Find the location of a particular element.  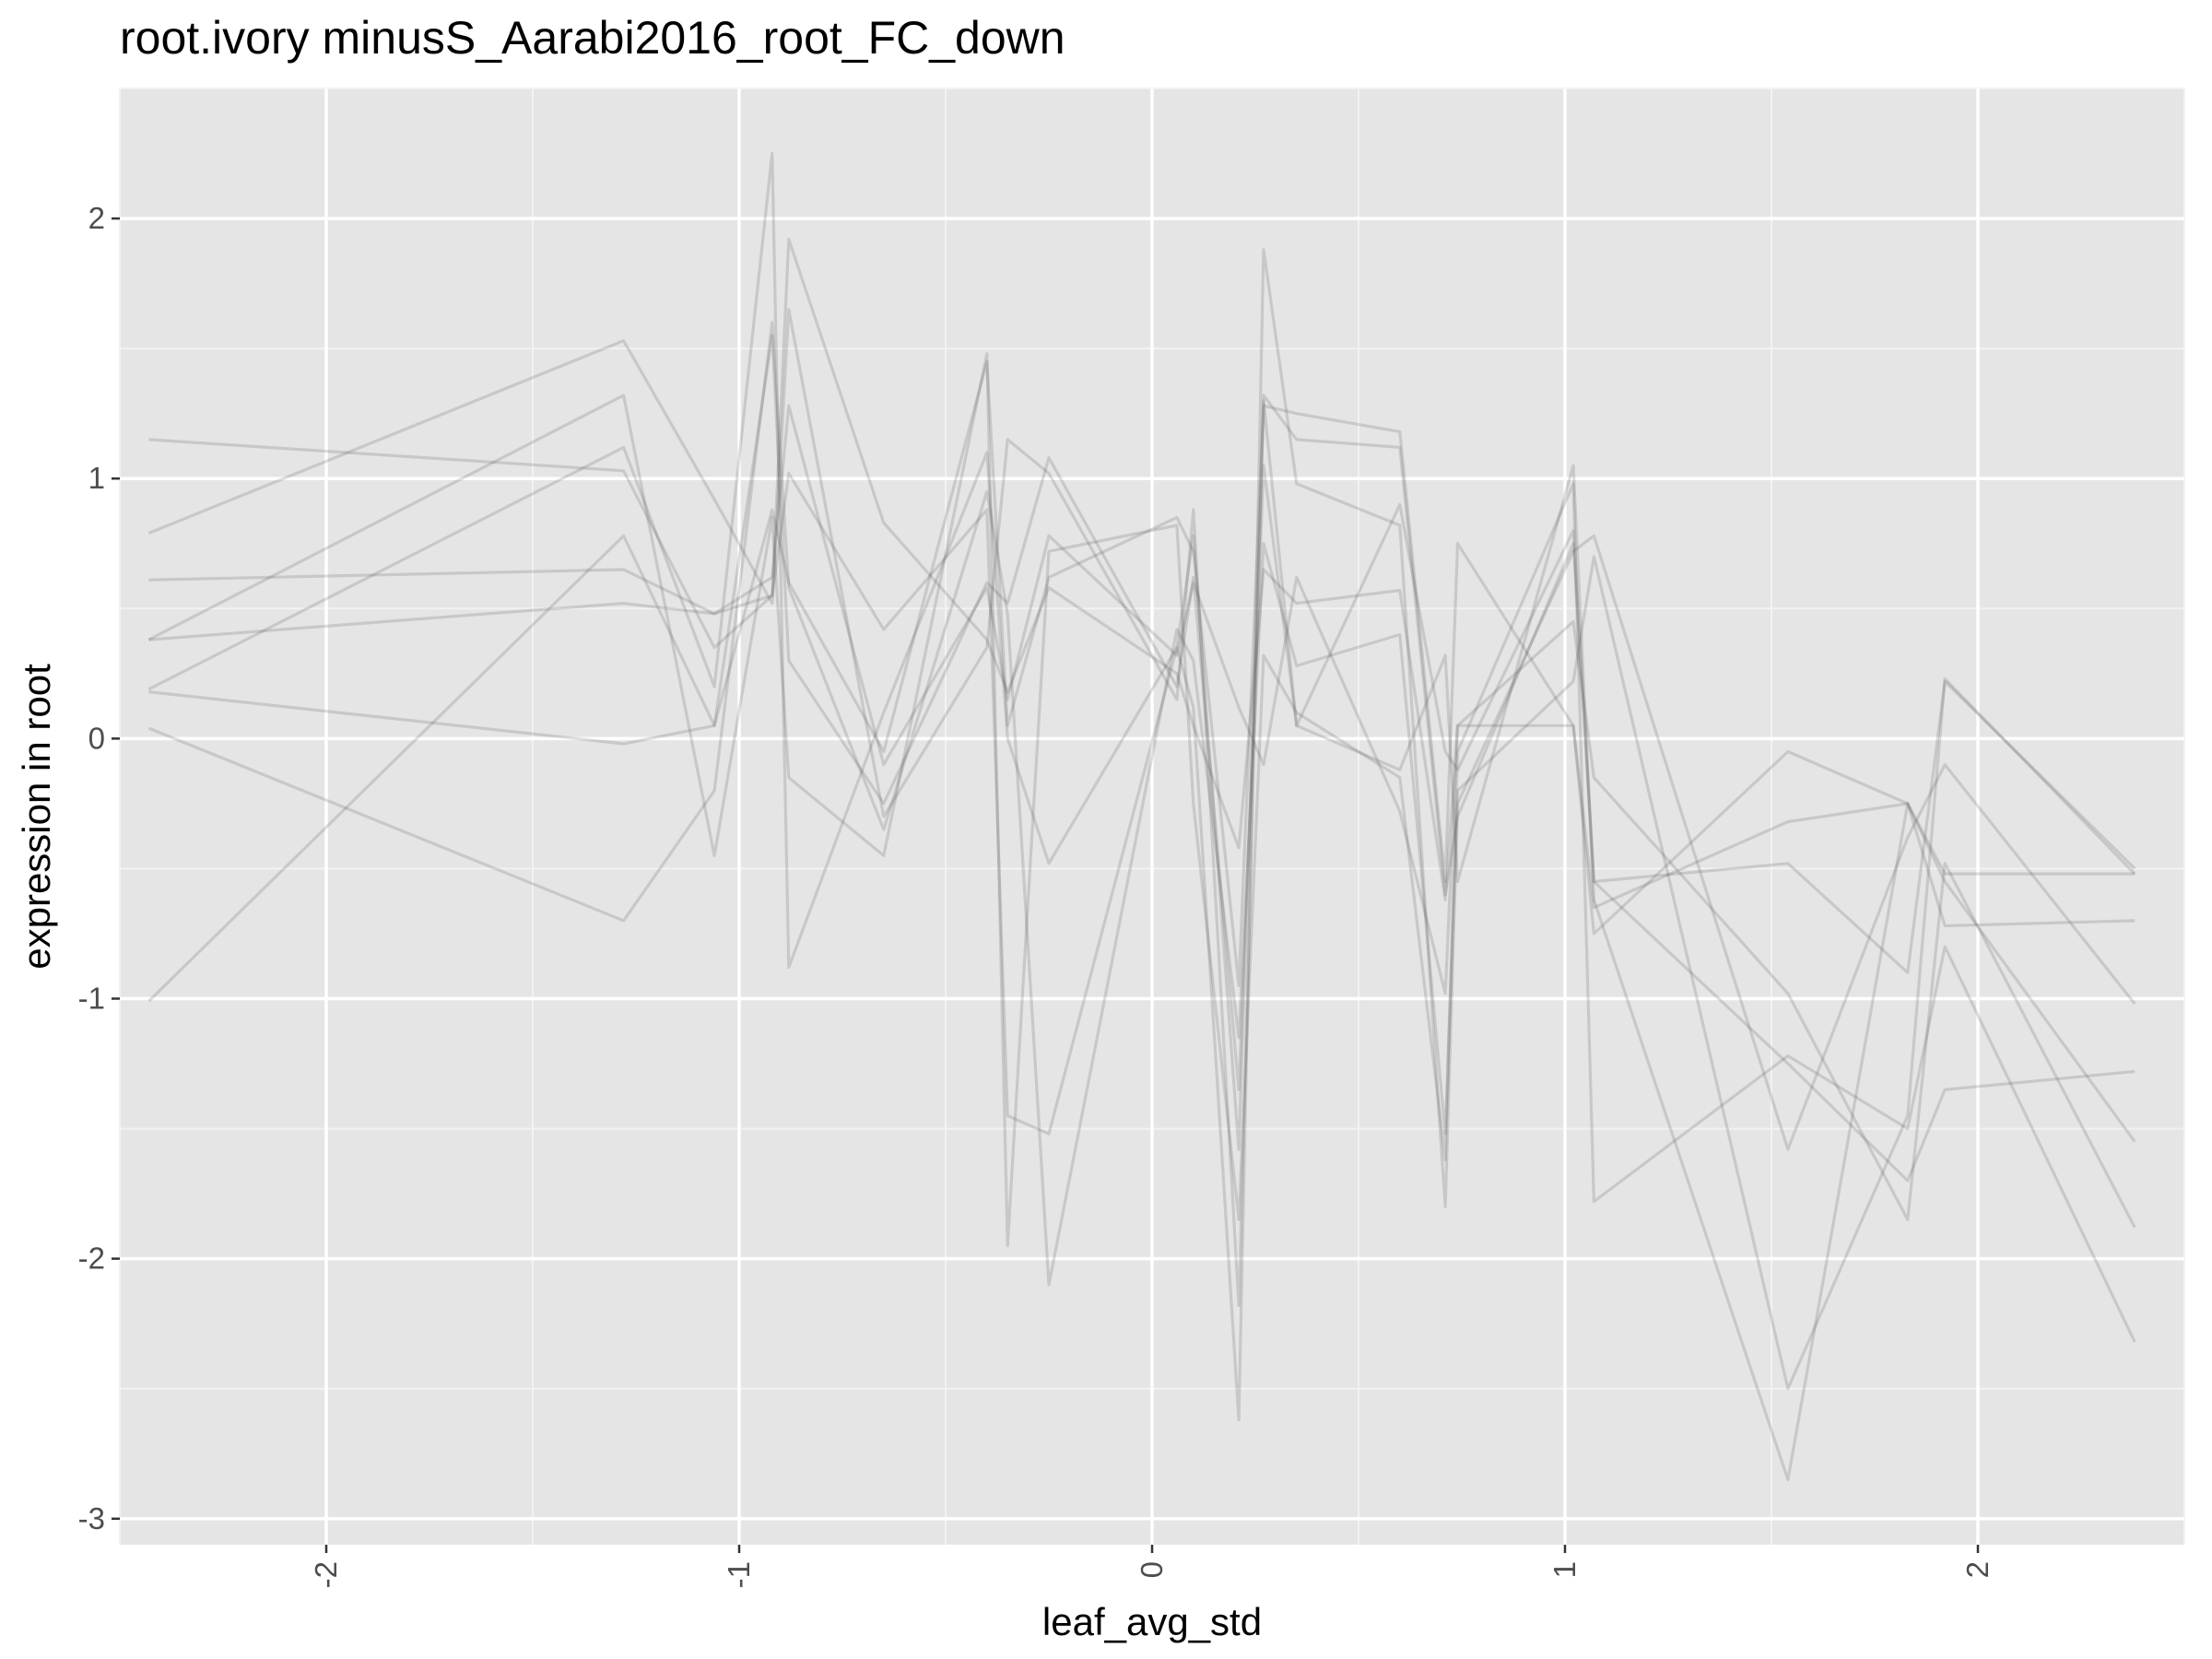

y-axis-title: expression in root is located at coordinates (36, 817).